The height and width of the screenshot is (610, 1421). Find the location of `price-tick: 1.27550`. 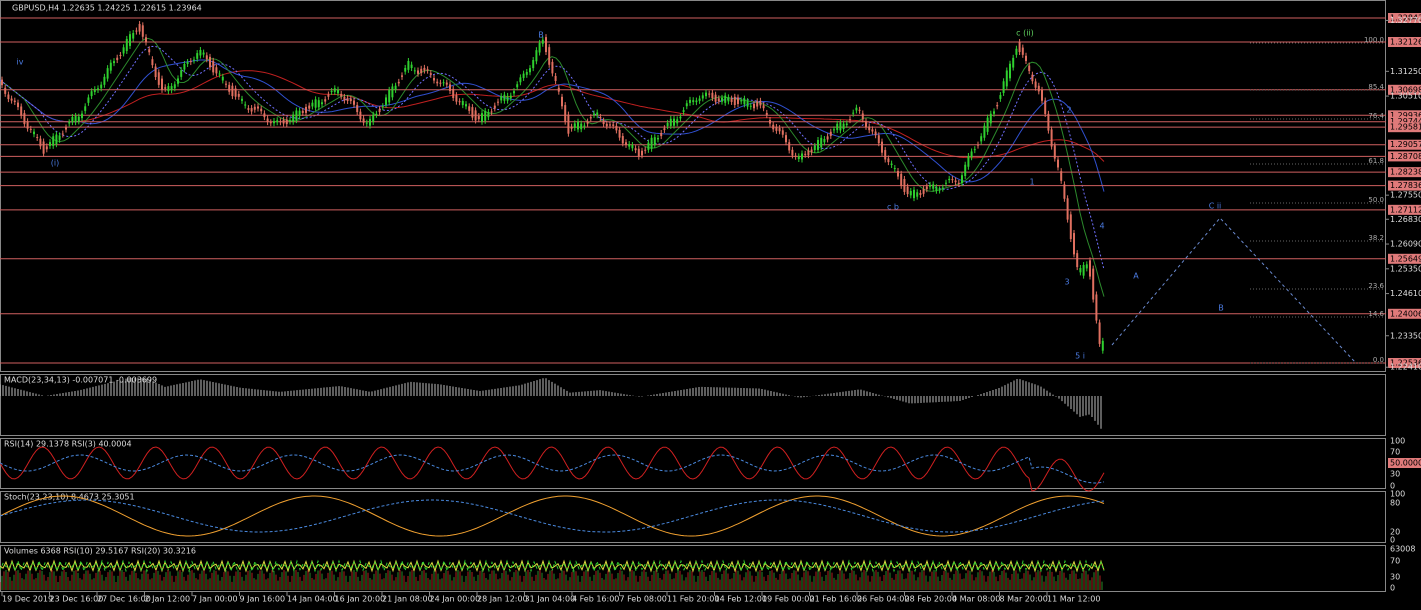

price-tick: 1.27550 is located at coordinates (1405, 195).